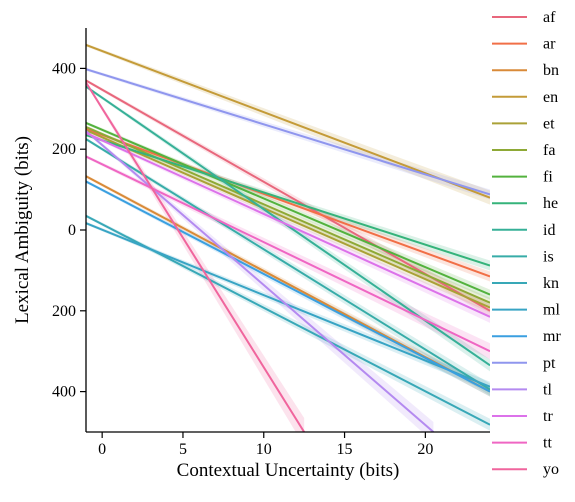  What do you see at coordinates (549, 123) in the screenshot?
I see `legend-label-et: et` at bounding box center [549, 123].